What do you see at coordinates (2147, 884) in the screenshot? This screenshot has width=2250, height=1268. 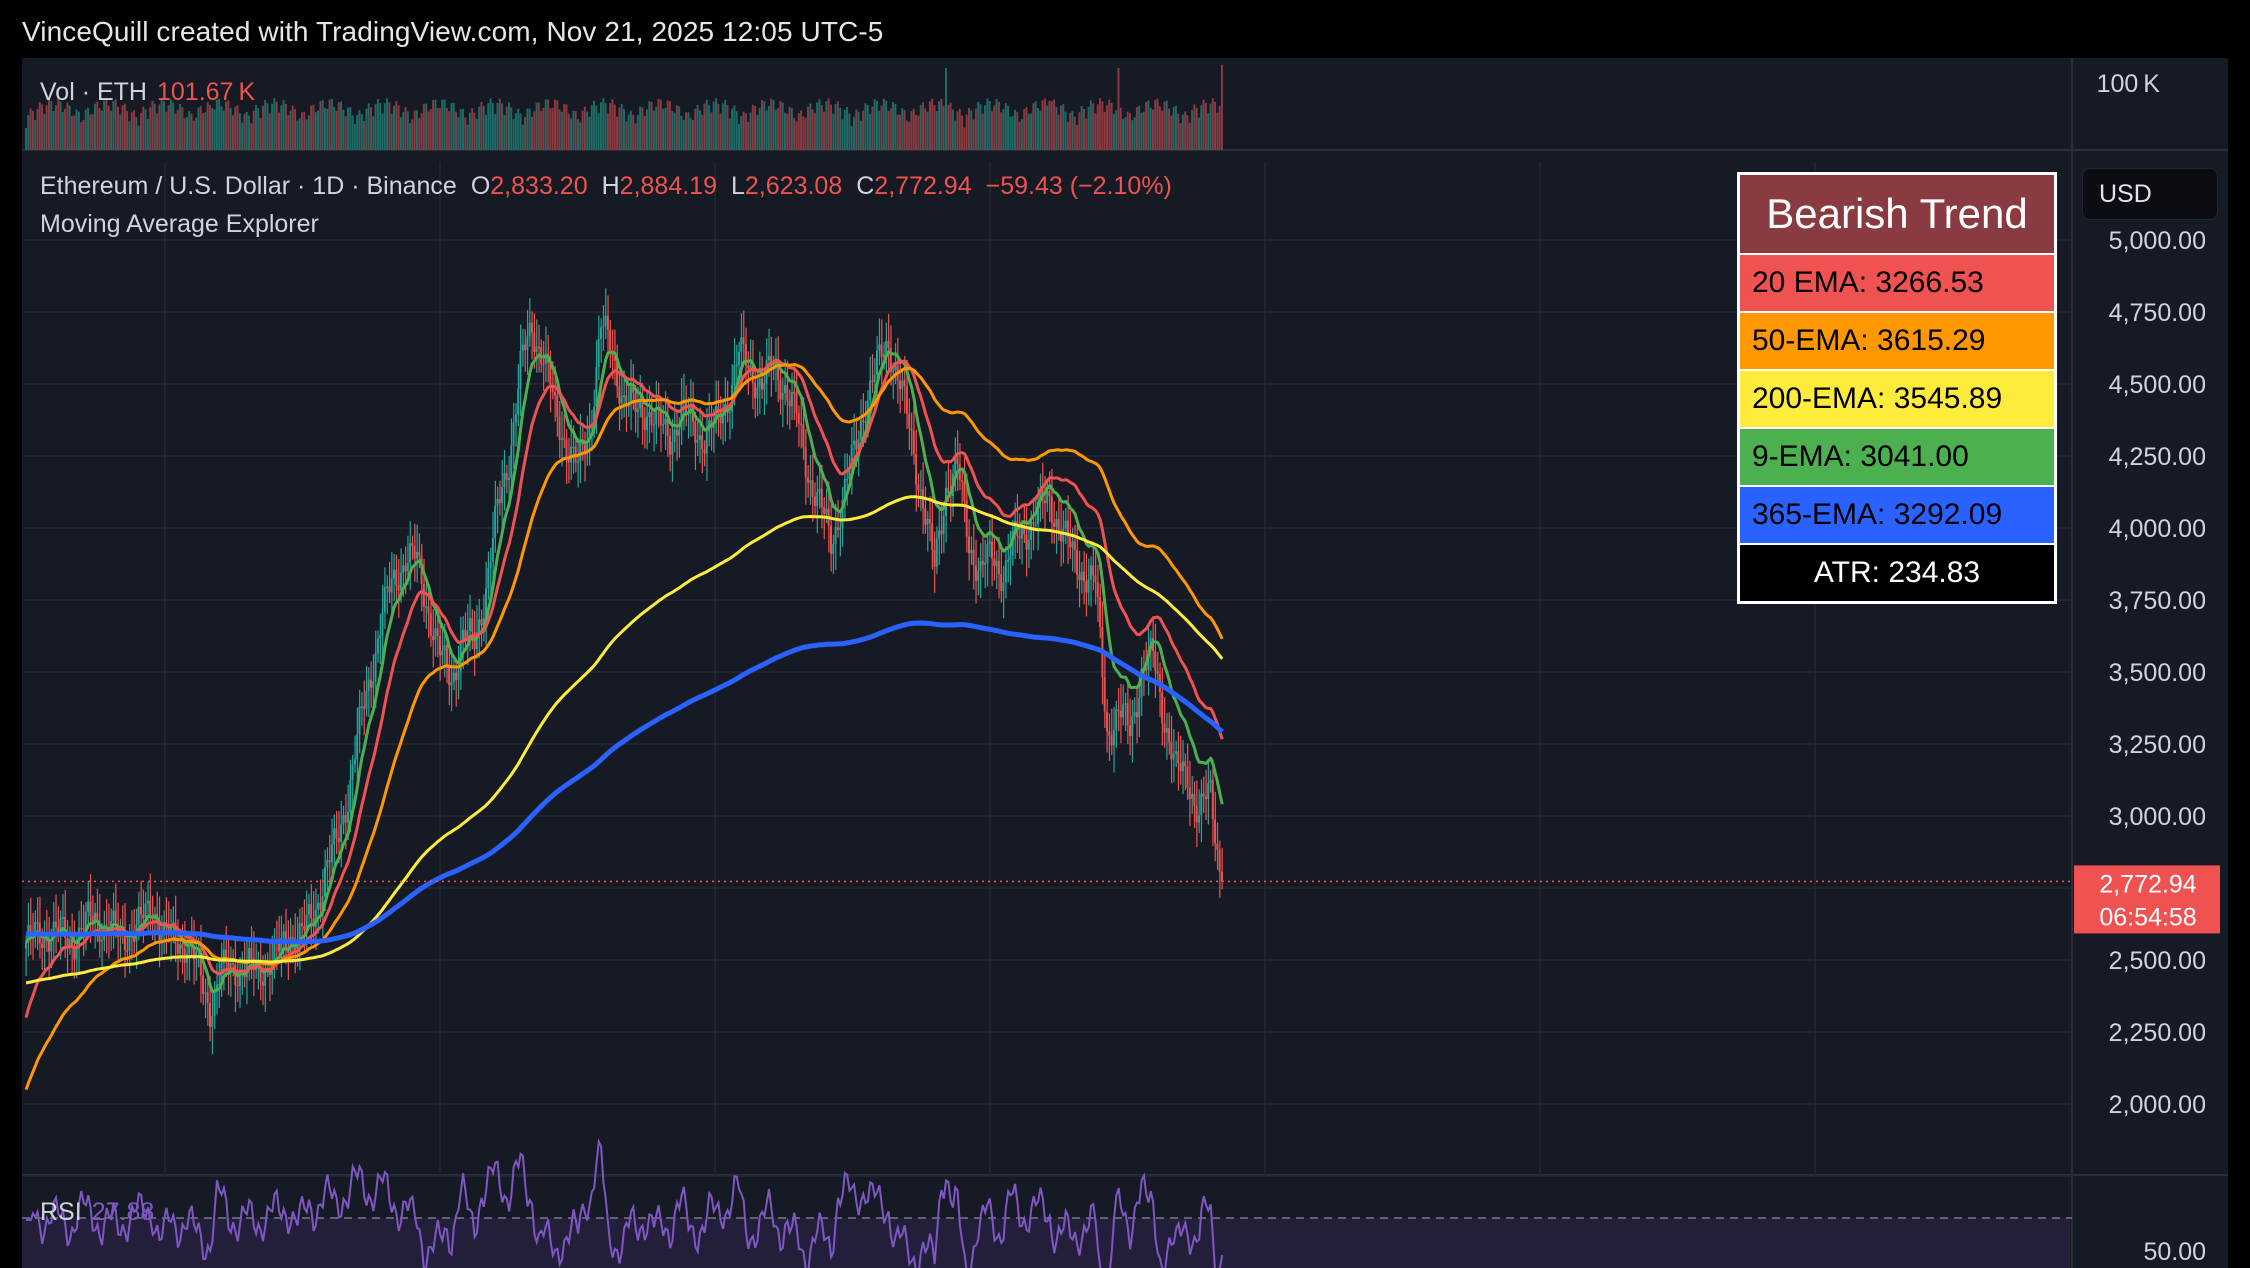 I see `last-price-value: 2,772.94` at bounding box center [2147, 884].